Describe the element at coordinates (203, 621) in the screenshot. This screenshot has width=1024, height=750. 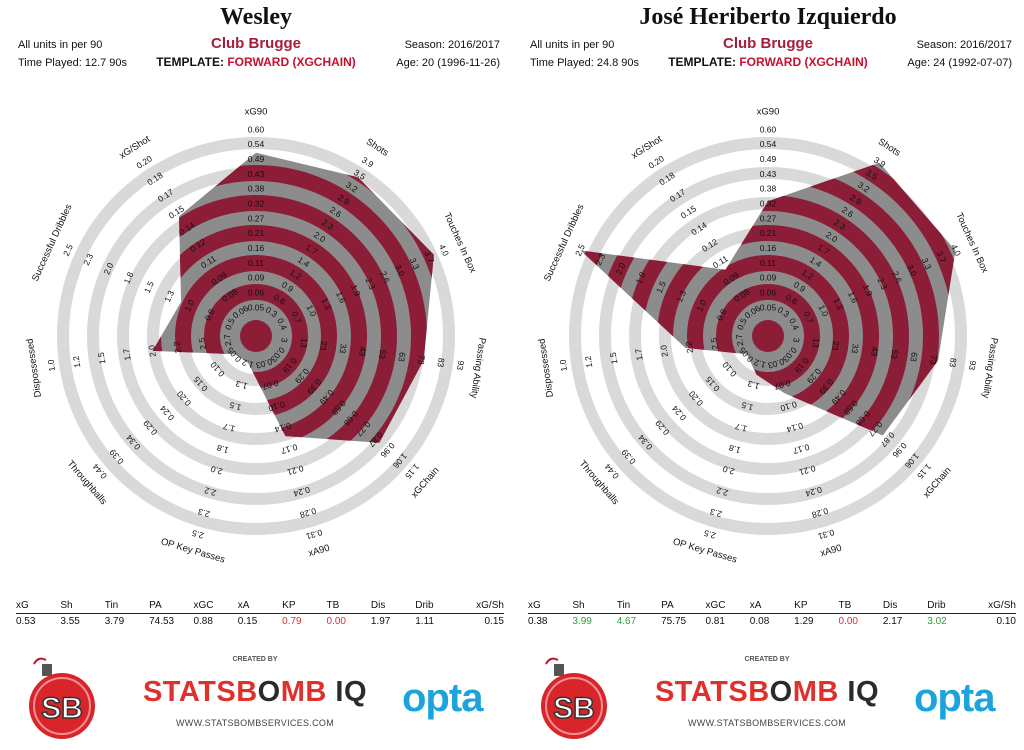
I see `stat-value-xgc: 0.88` at that location.